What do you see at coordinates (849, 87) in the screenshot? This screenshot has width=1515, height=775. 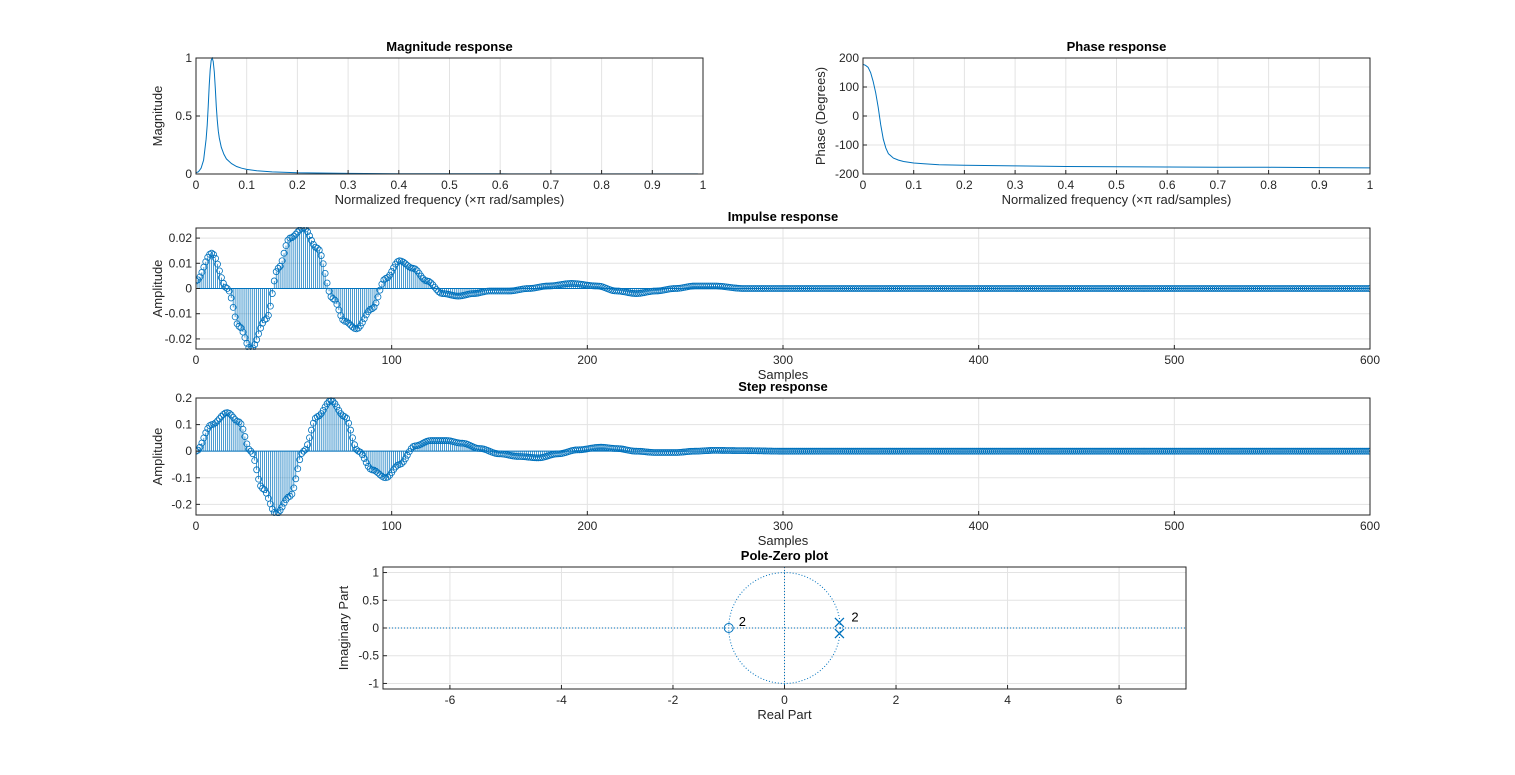 I see `phase-ytick-label: 100` at bounding box center [849, 87].